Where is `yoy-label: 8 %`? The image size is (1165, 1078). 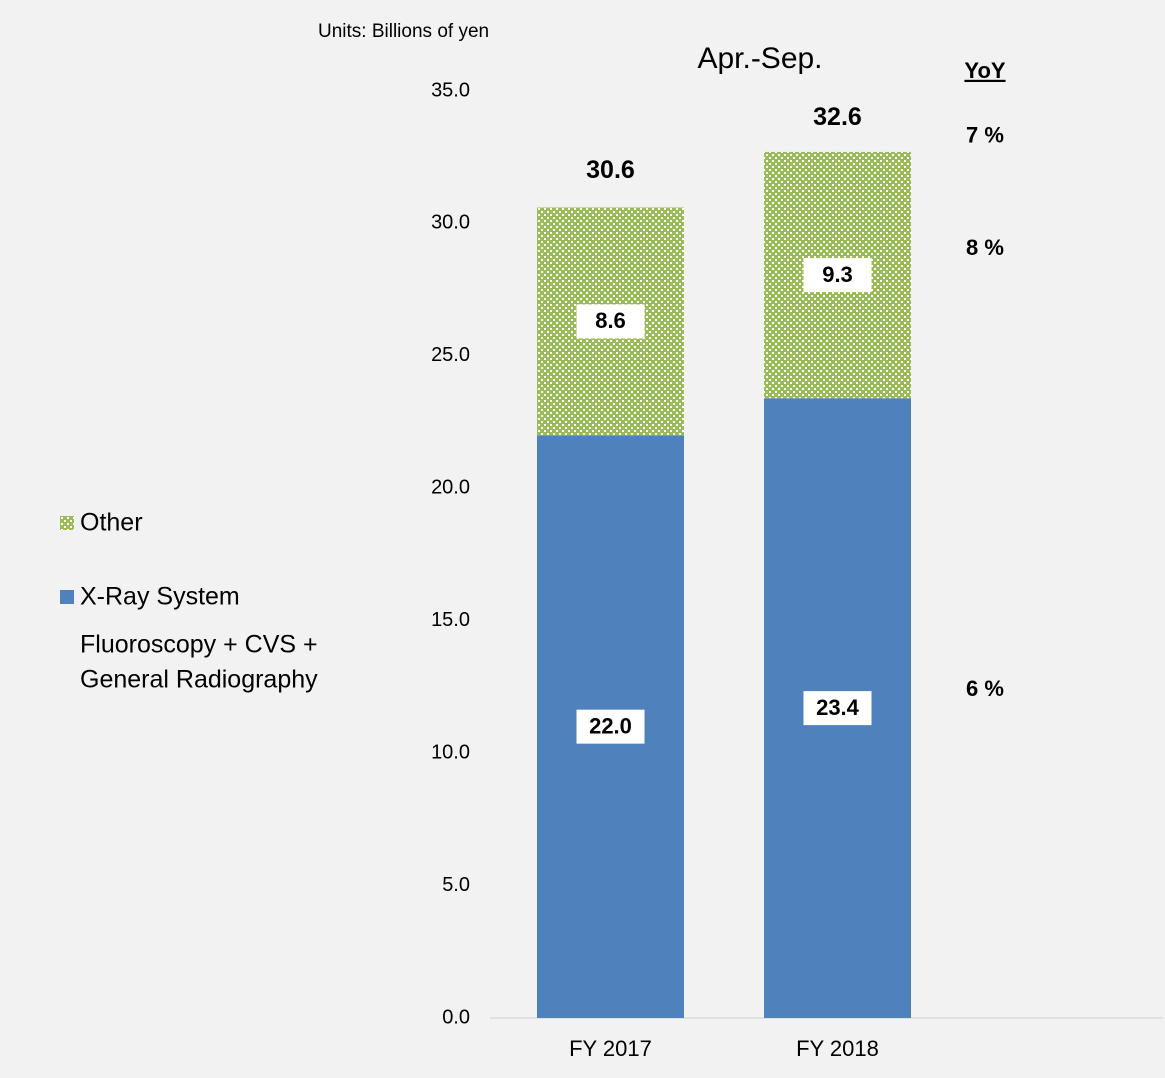 yoy-label: 8 % is located at coordinates (985, 247).